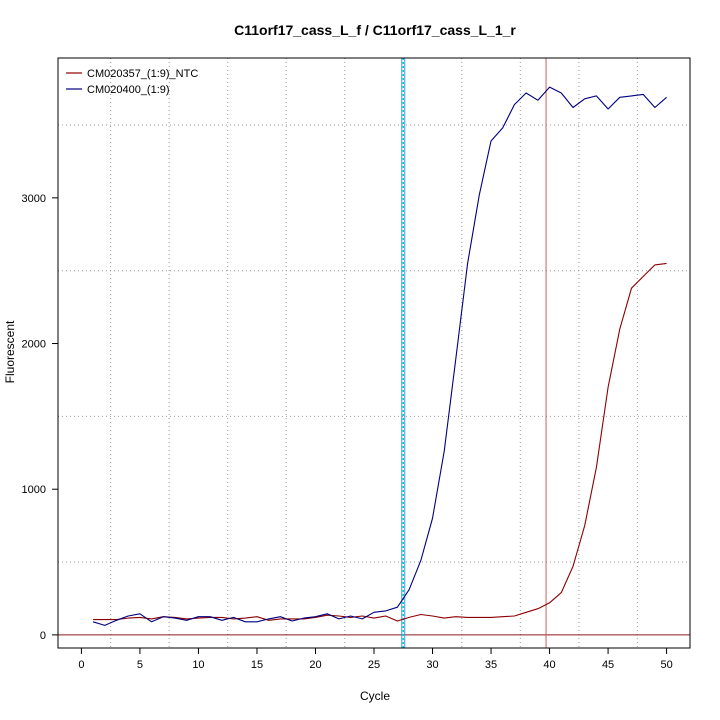 The image size is (720, 720). I want to click on x-tick-label: 30, so click(432, 665).